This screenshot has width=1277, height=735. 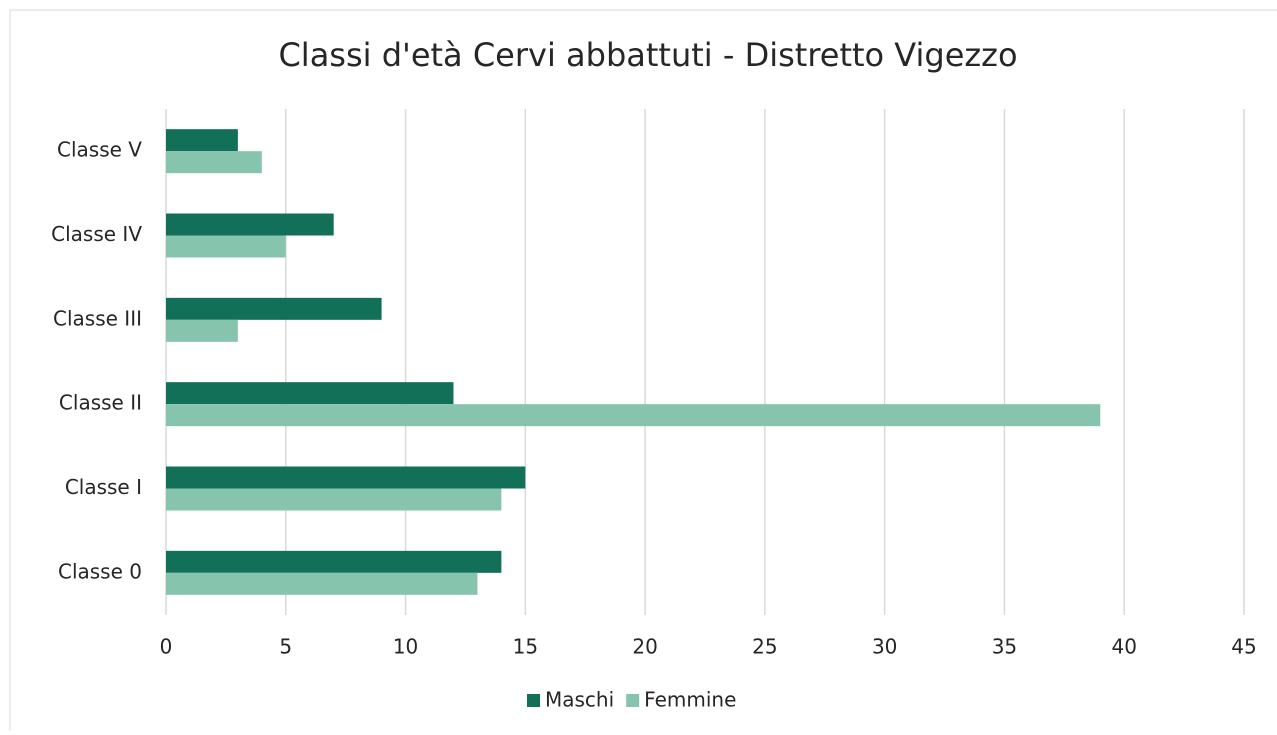 I want to click on y-tick-label: Classe IV, so click(x=96, y=234).